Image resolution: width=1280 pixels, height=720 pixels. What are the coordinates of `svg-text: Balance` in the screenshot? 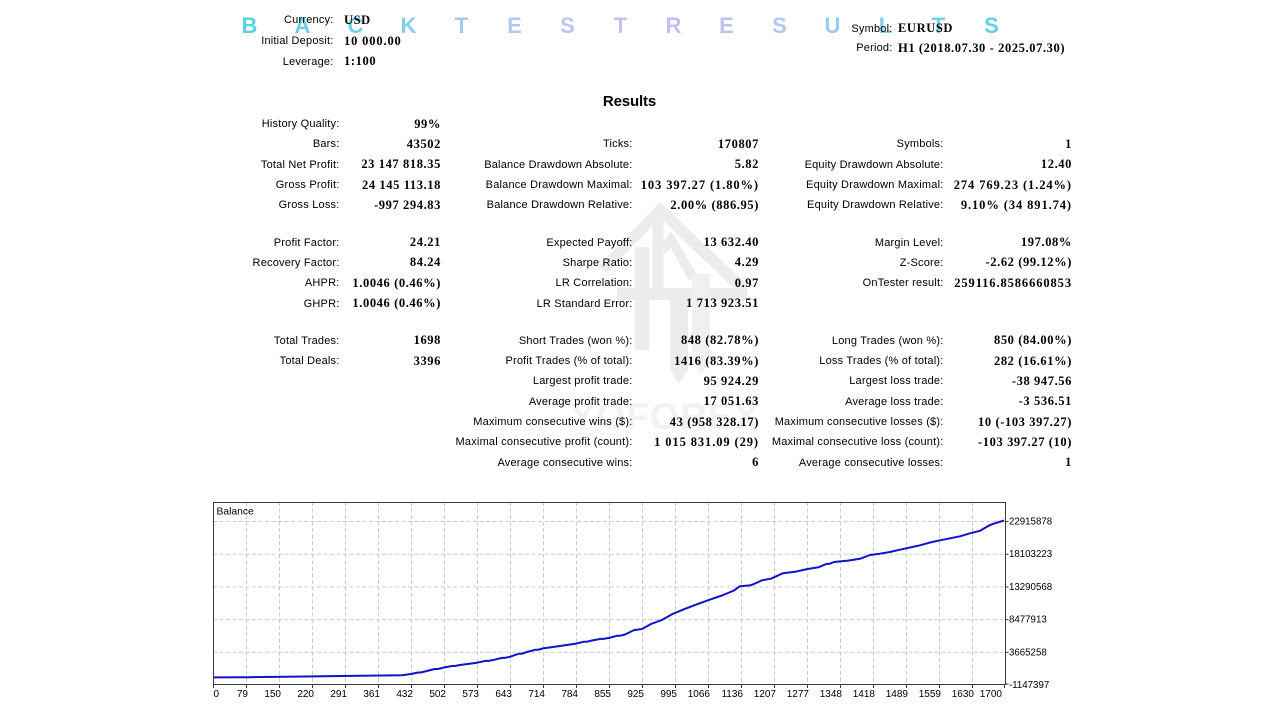 It's located at (235, 512).